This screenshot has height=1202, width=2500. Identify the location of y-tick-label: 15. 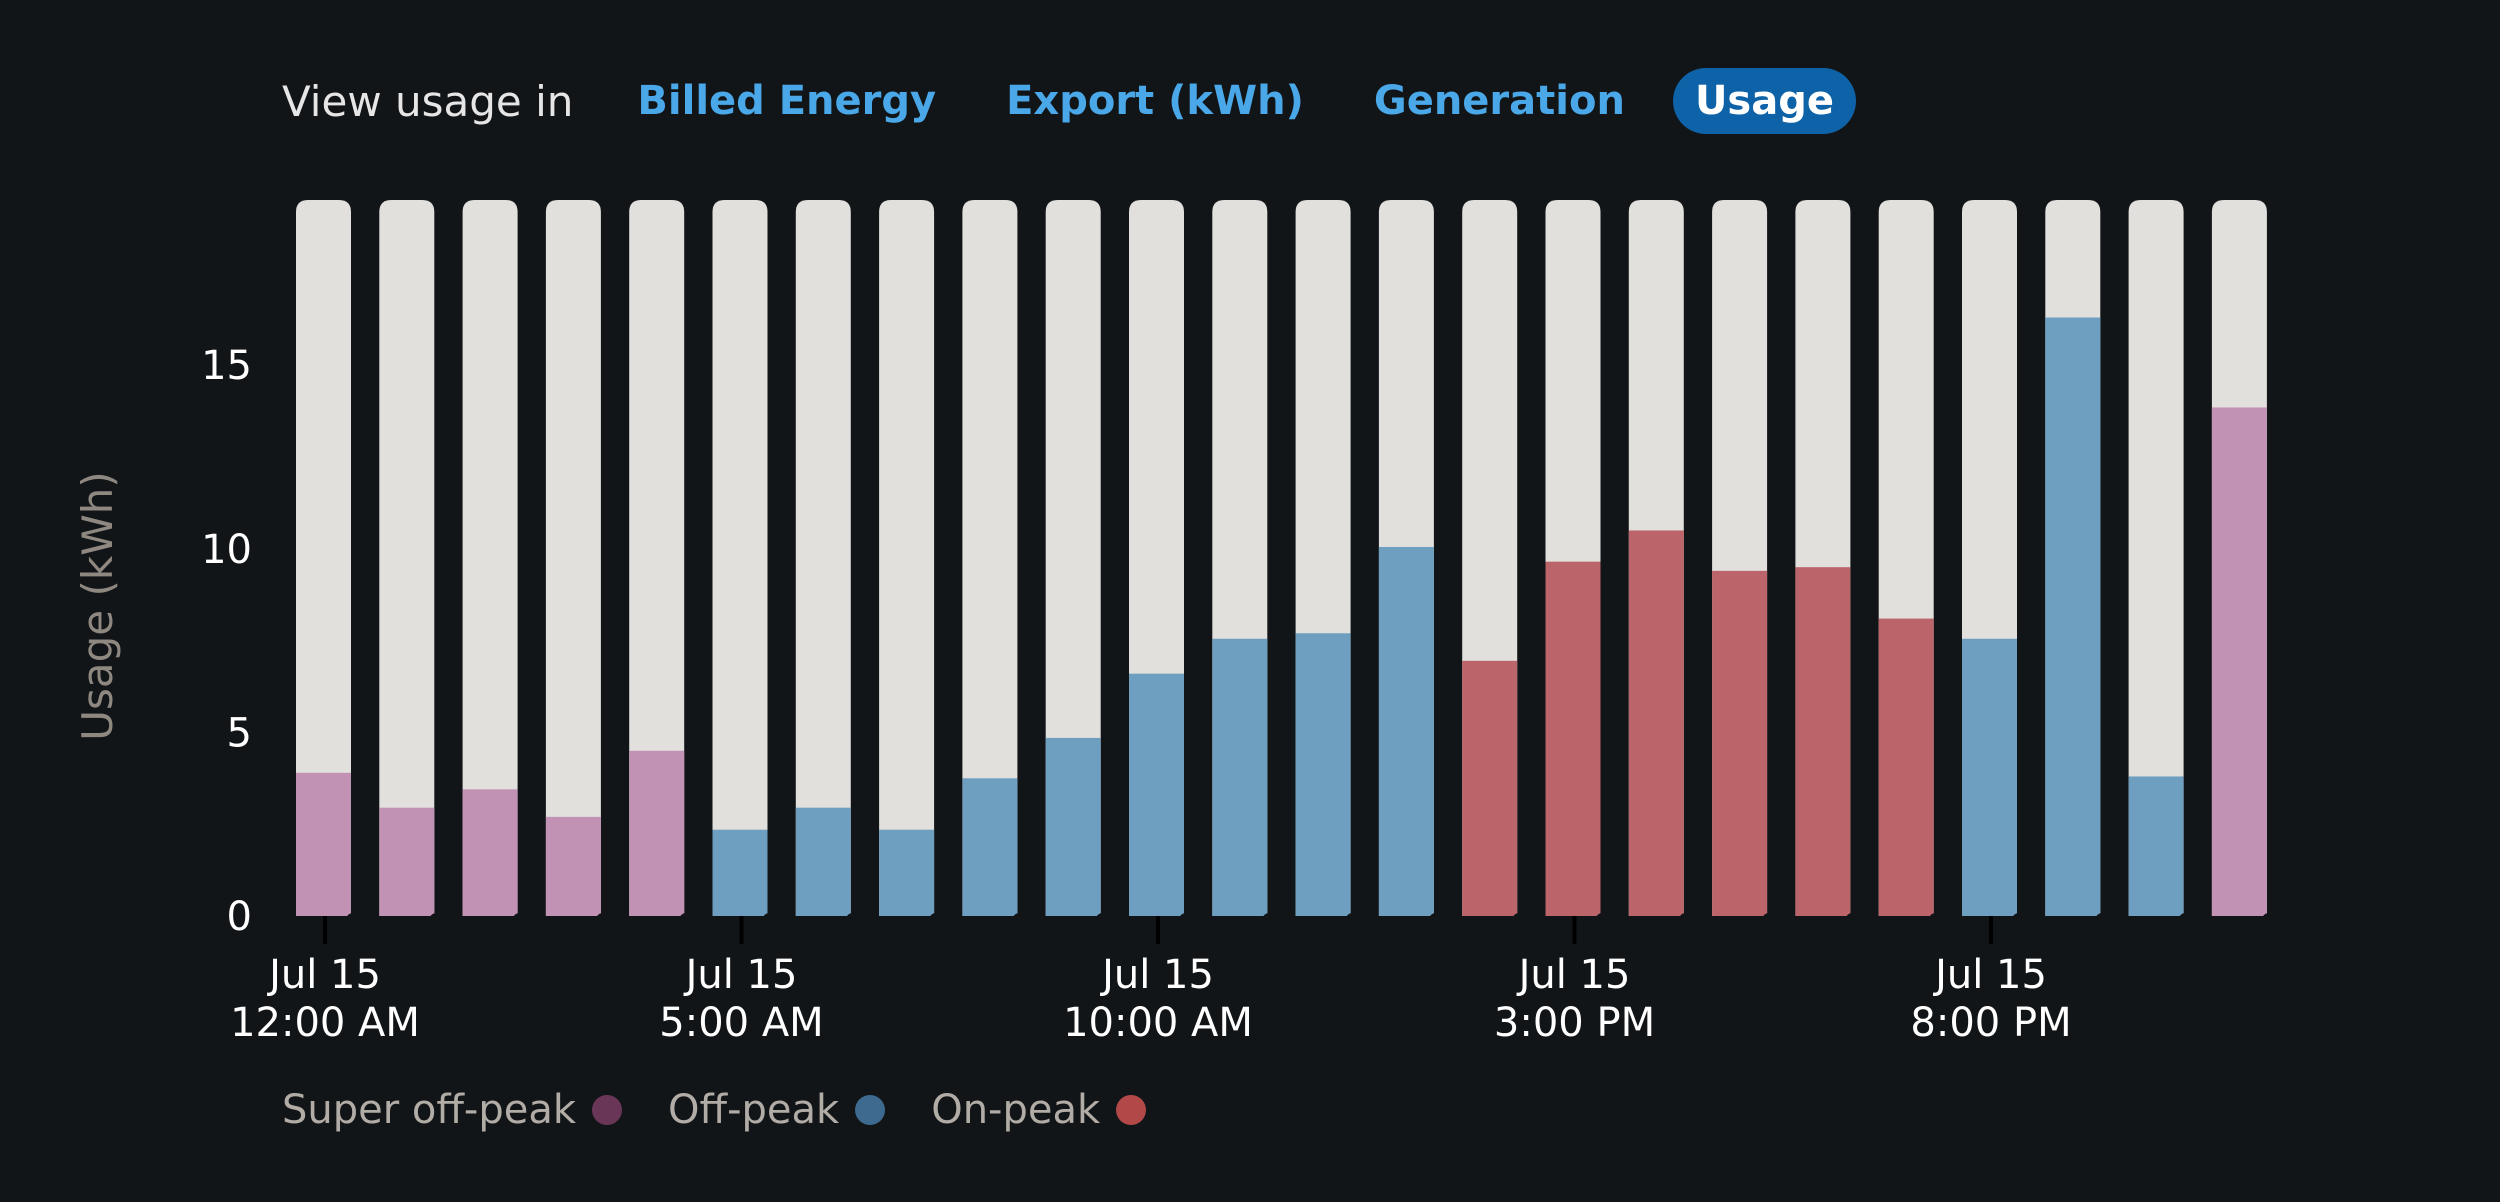
(226, 366).